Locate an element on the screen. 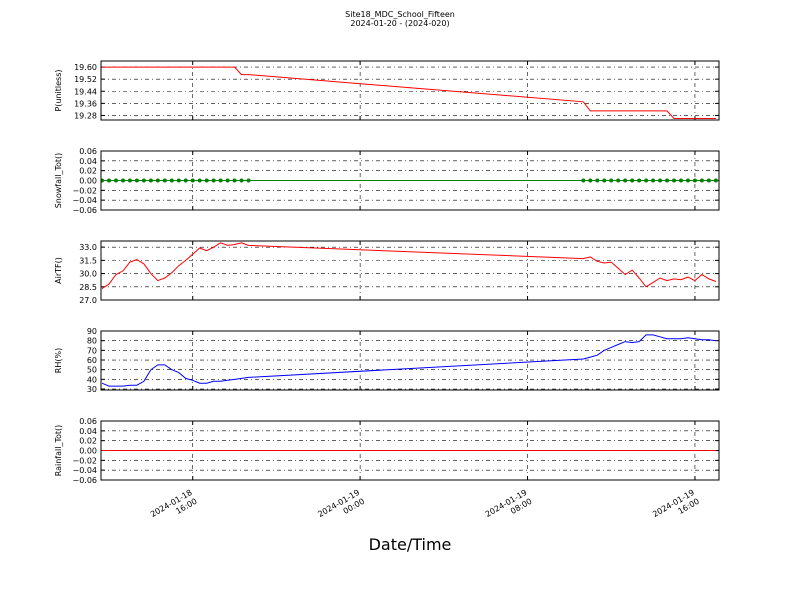  y-tick-label: 70 is located at coordinates (92, 350).